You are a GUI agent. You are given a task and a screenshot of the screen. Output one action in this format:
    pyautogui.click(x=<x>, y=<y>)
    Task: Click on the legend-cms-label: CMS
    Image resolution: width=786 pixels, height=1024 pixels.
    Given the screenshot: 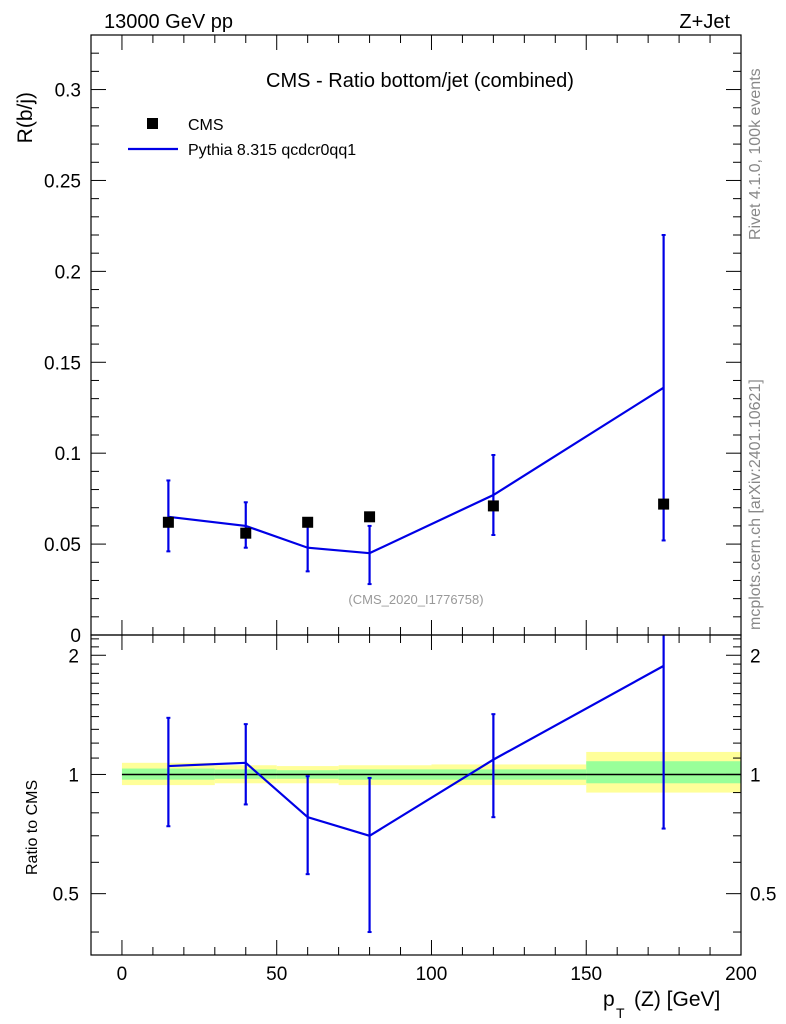 What is the action you would take?
    pyautogui.click(x=206, y=125)
    